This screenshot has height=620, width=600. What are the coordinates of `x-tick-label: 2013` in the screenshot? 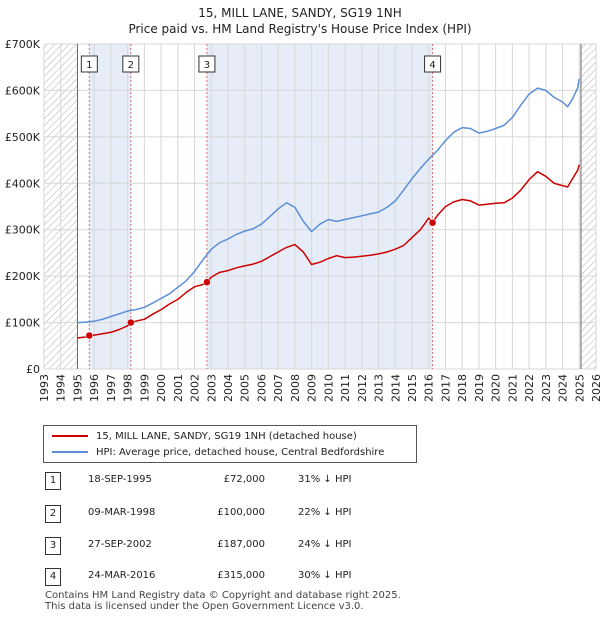 It's located at (379, 388).